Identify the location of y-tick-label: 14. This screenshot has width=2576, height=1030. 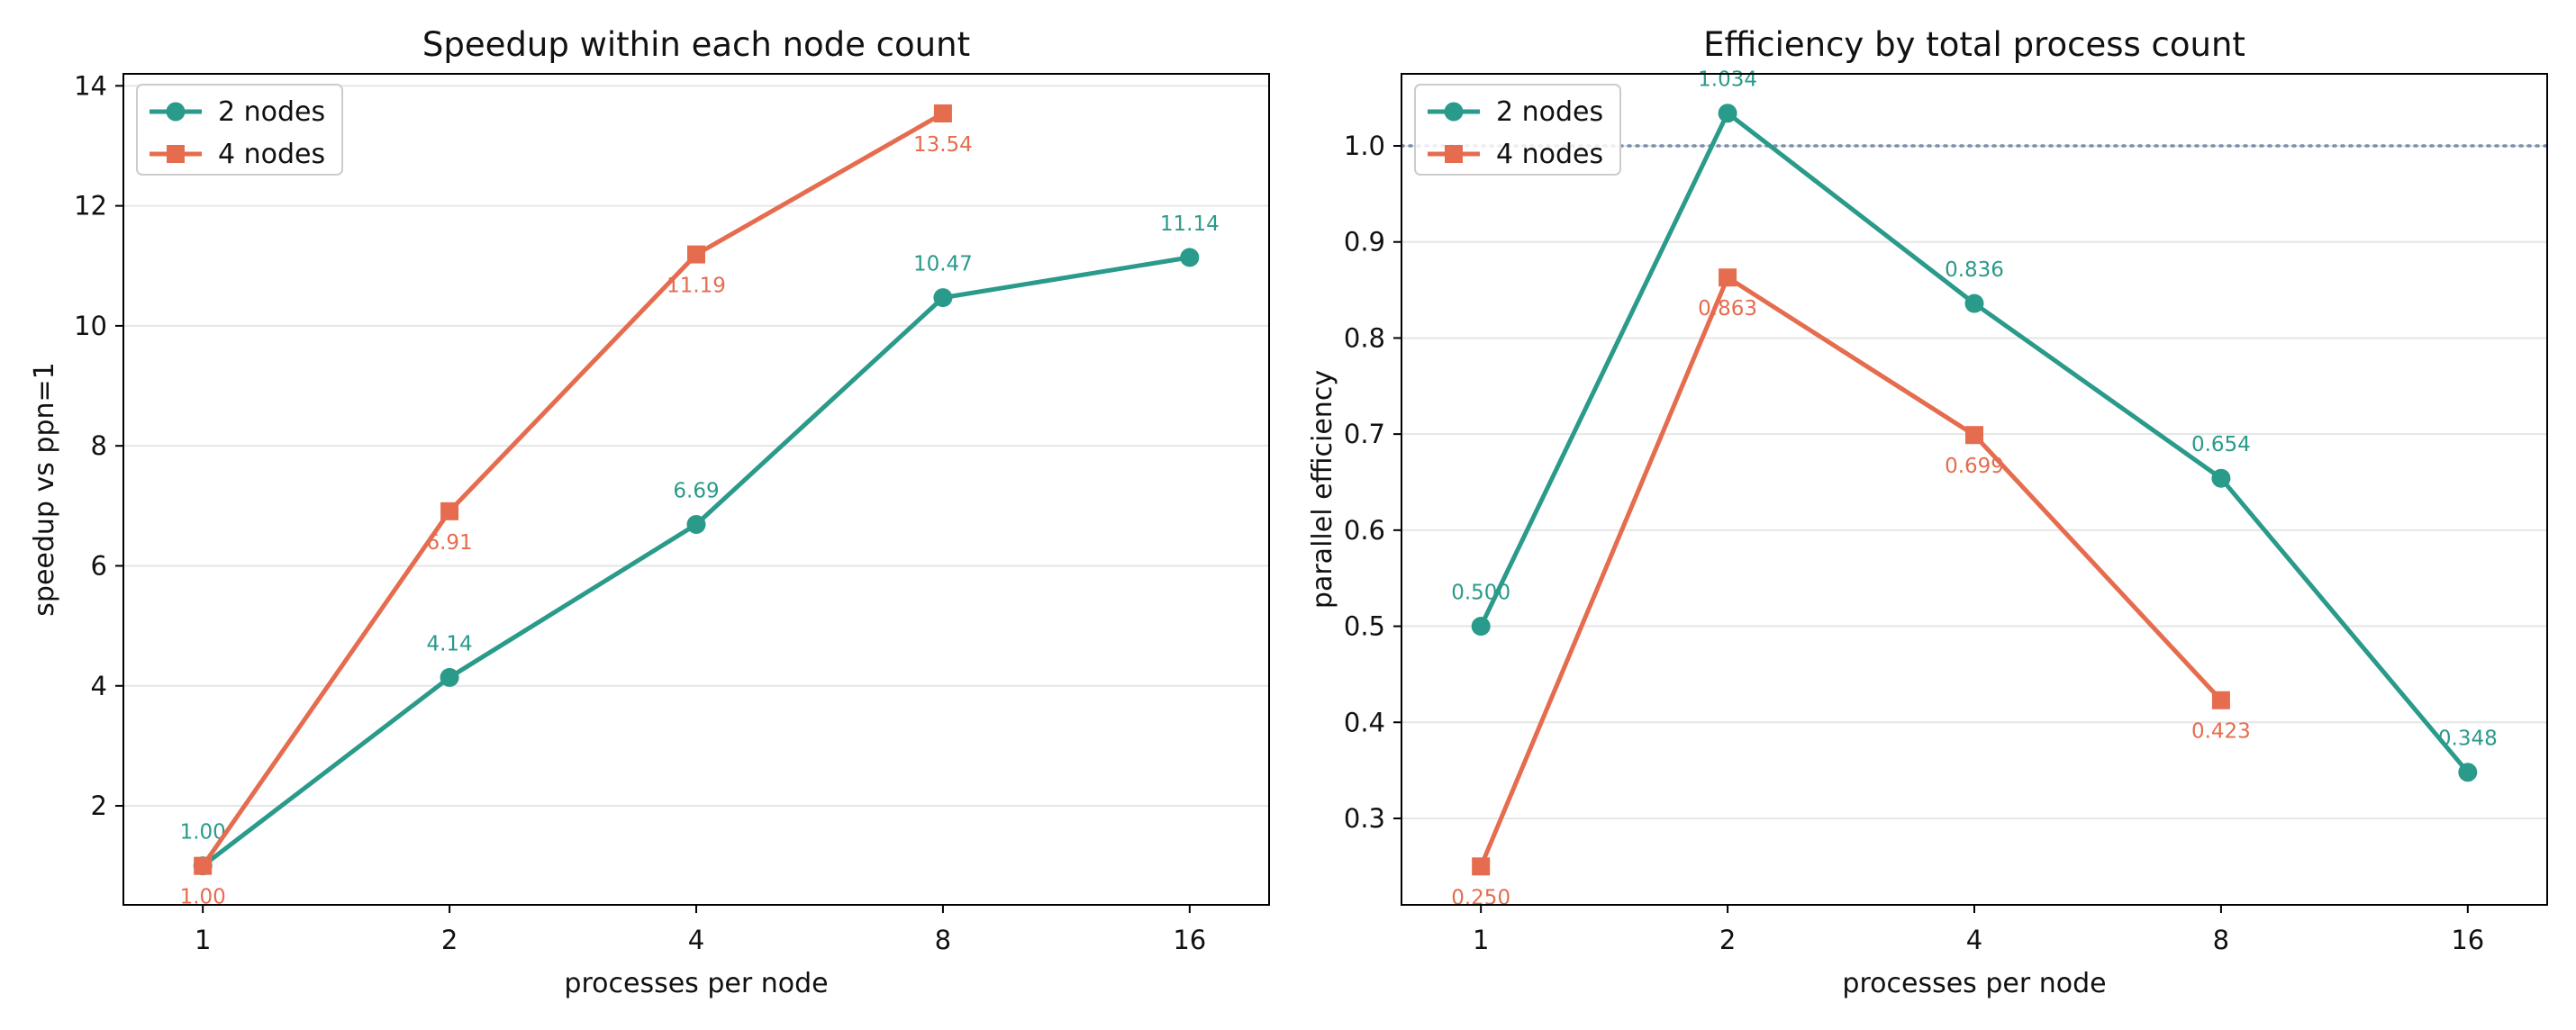
(90, 85).